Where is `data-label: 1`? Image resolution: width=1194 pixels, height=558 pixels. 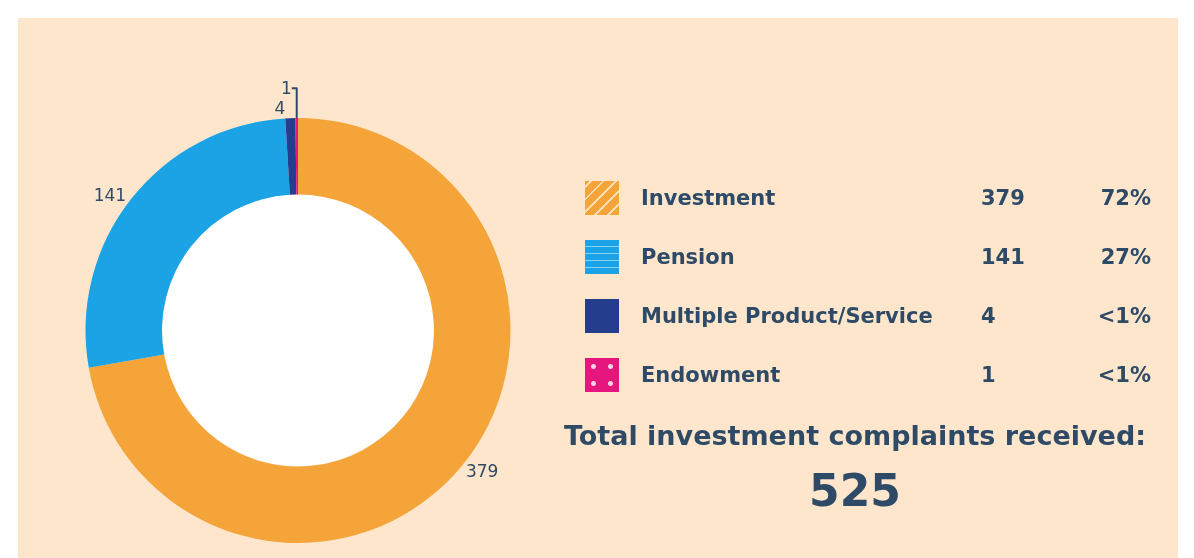 data-label: 1 is located at coordinates (286, 88).